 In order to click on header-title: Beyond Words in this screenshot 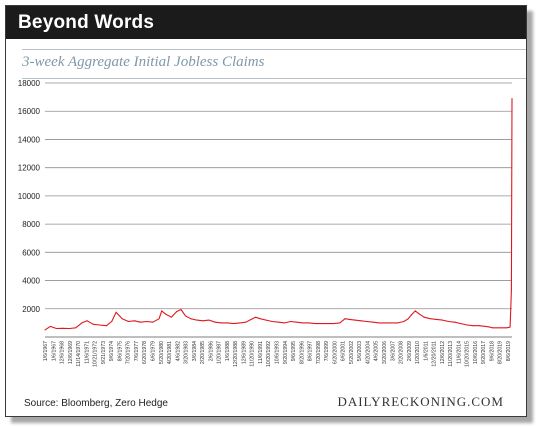, I will do `click(86, 22)`.